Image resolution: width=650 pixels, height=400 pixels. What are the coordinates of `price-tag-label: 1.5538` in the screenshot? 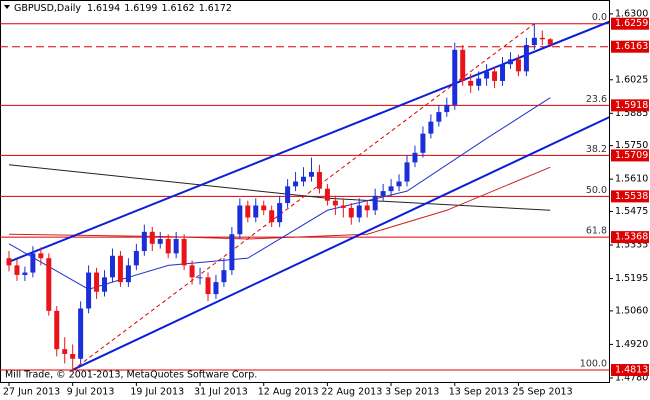 It's located at (631, 196).